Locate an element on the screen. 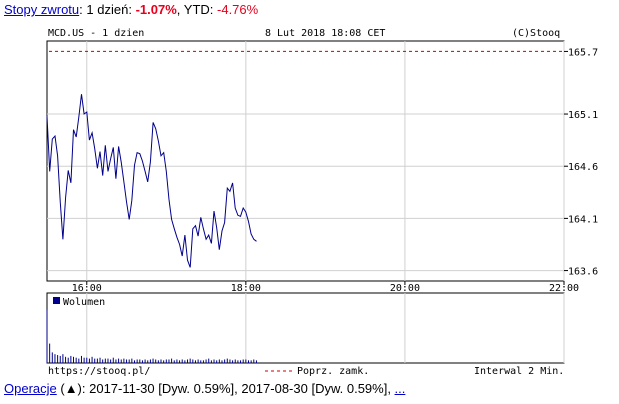 This screenshot has height=404, width=619. y-axis: 165.7 165.1 164.6 164.1 163.6 is located at coordinates (581, 162).